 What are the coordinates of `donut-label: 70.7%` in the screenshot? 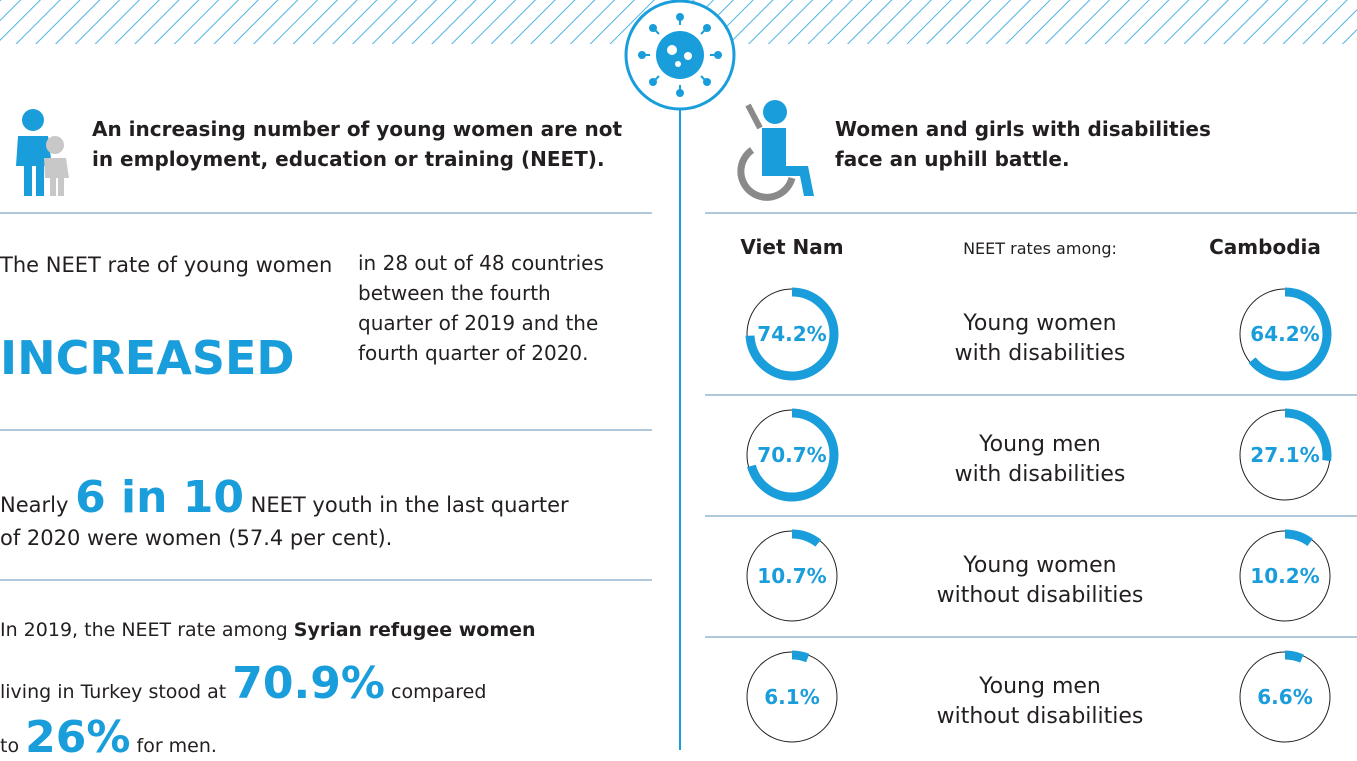 It's located at (791, 455).